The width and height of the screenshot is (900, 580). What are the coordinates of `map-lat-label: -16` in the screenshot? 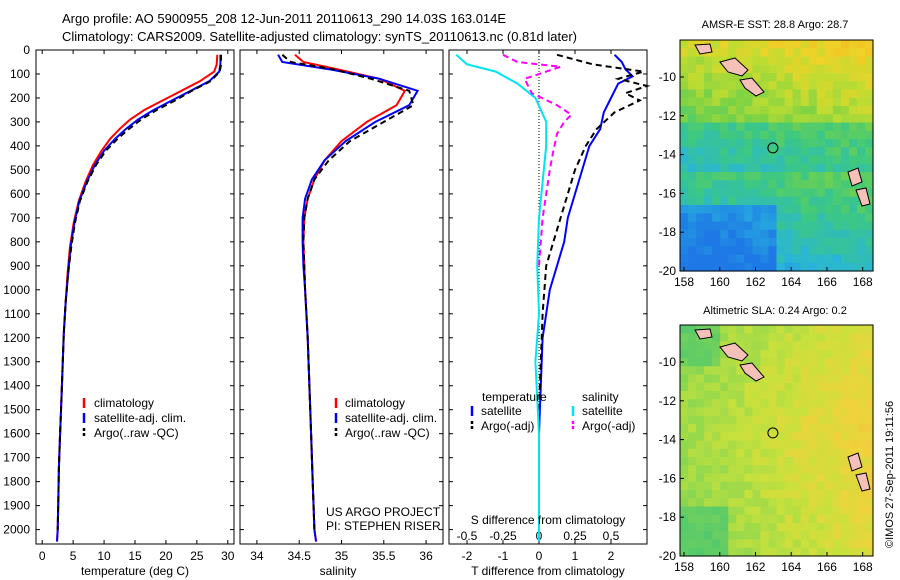 It's located at (668, 193).